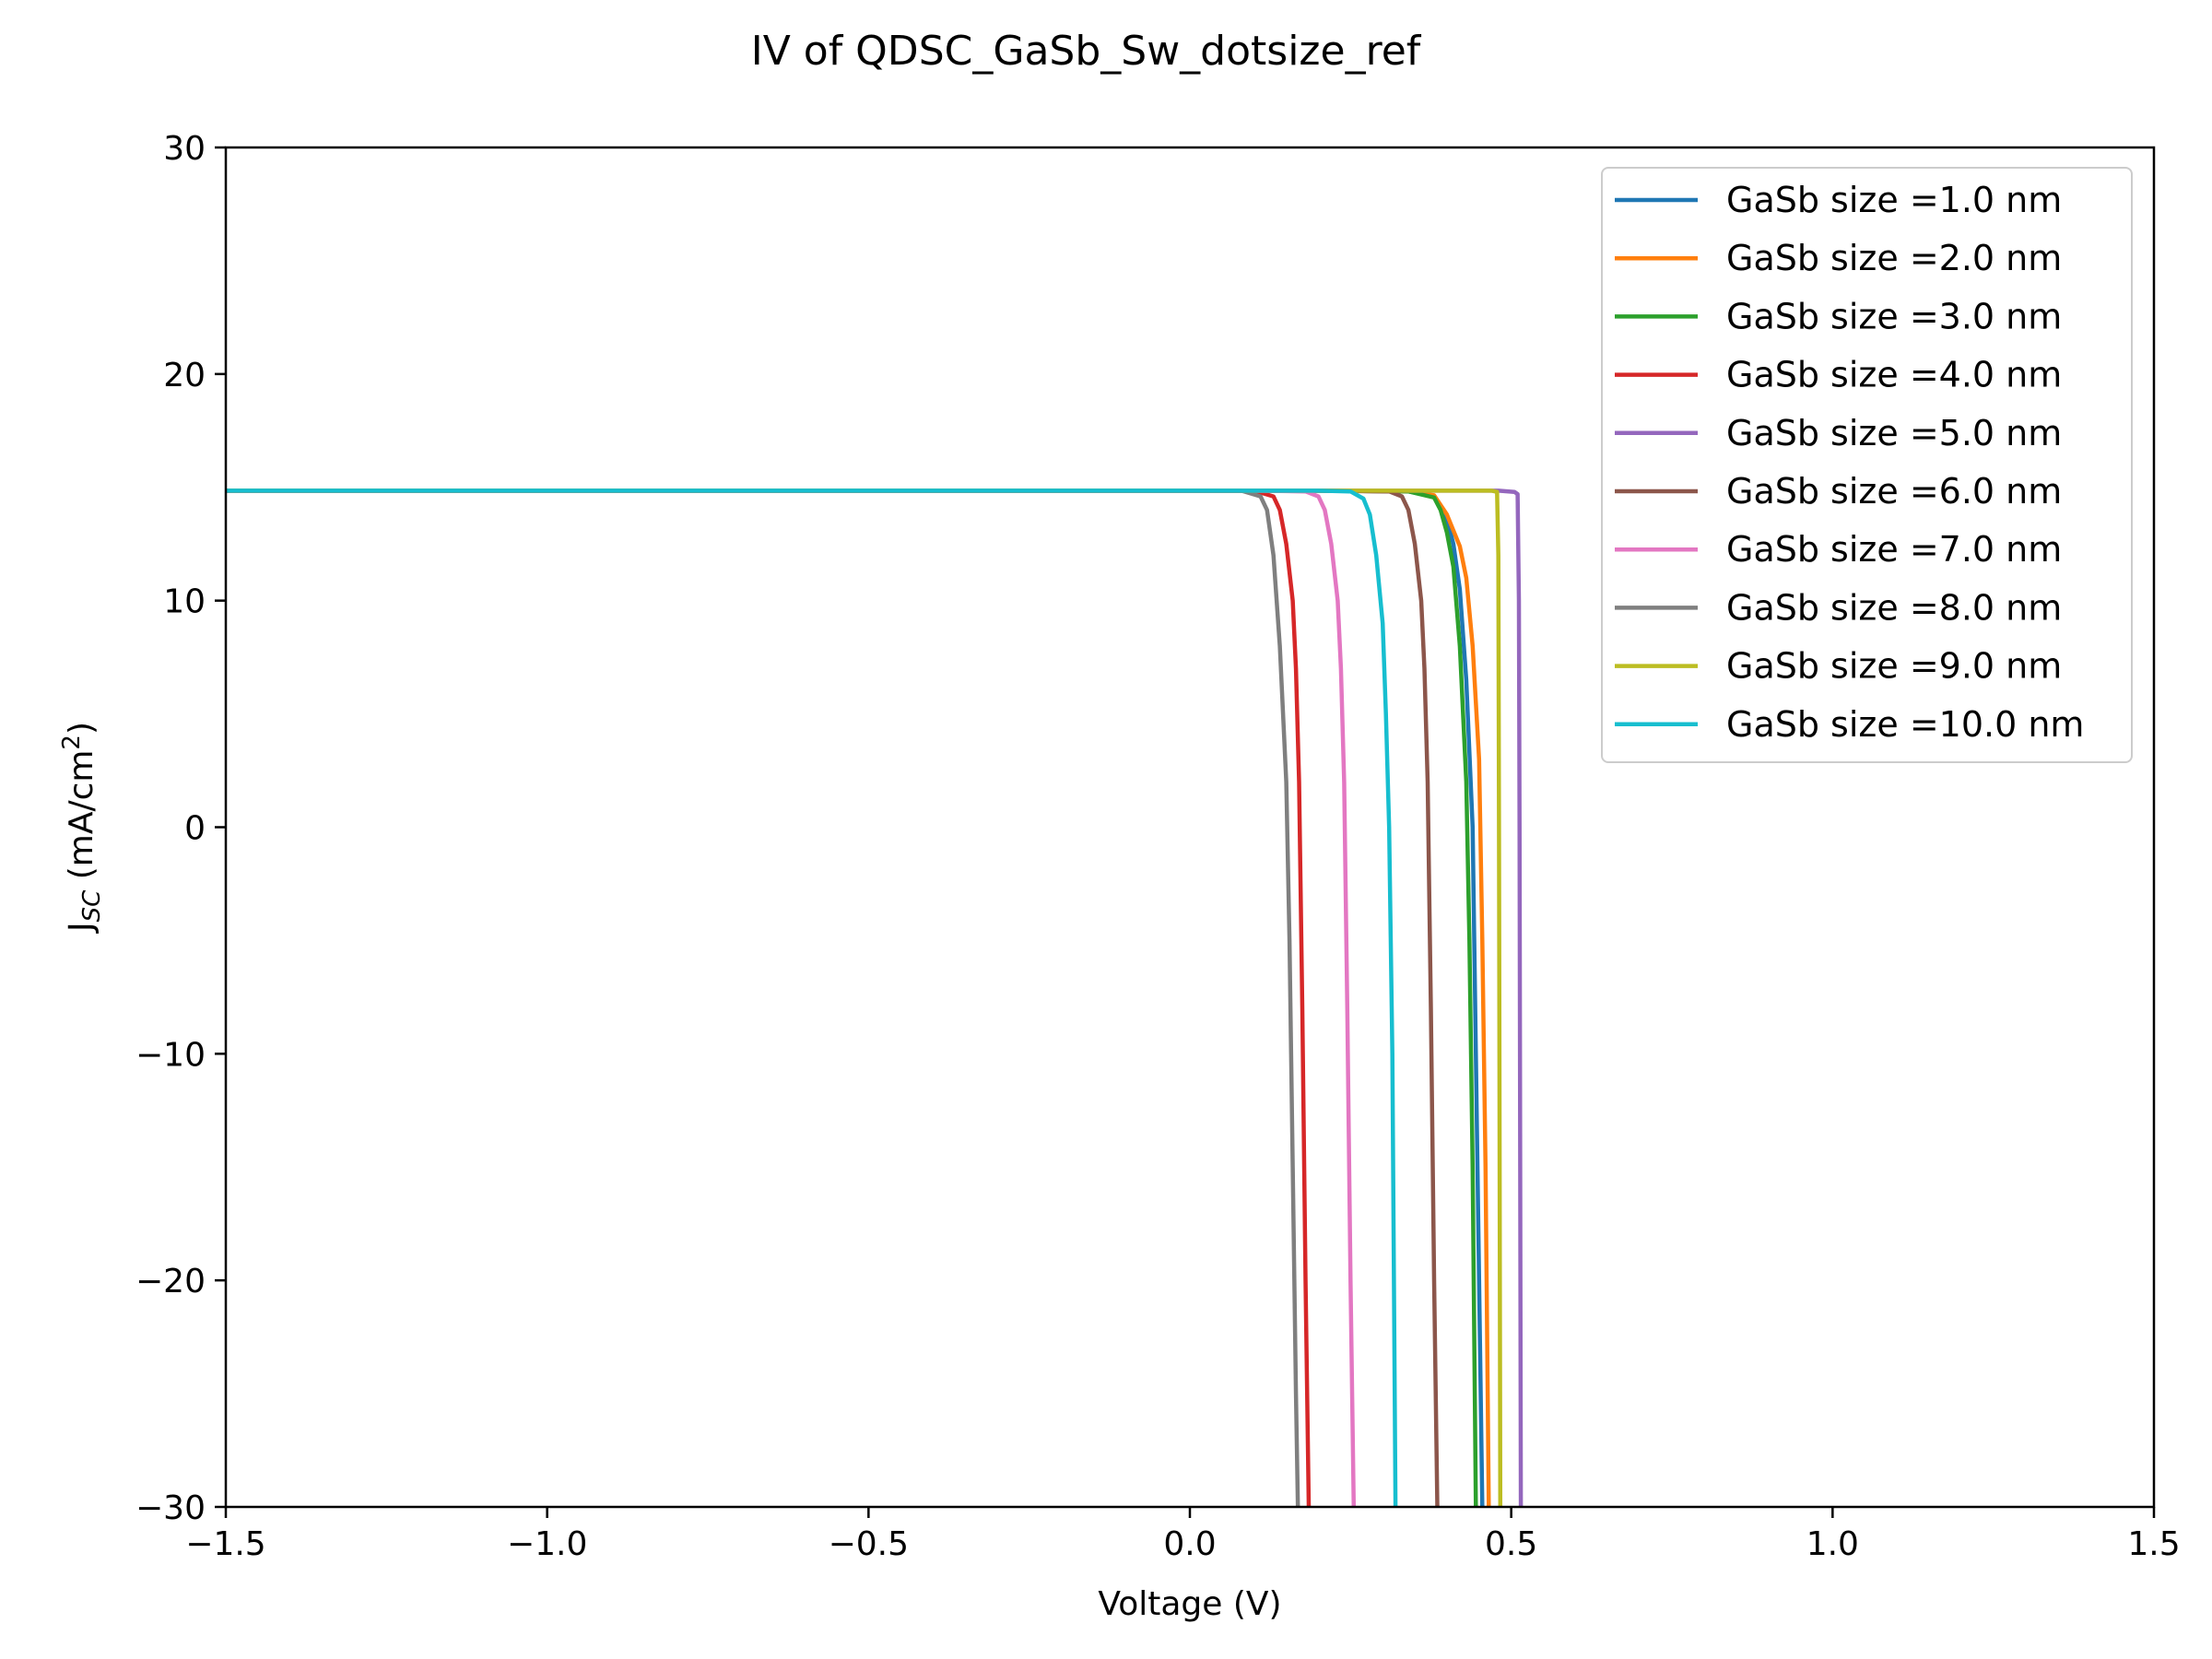 The height and width of the screenshot is (1659, 2212). Describe the element at coordinates (1894, 258) in the screenshot. I see `legend-label: GaSb size =2.0 nm` at that location.